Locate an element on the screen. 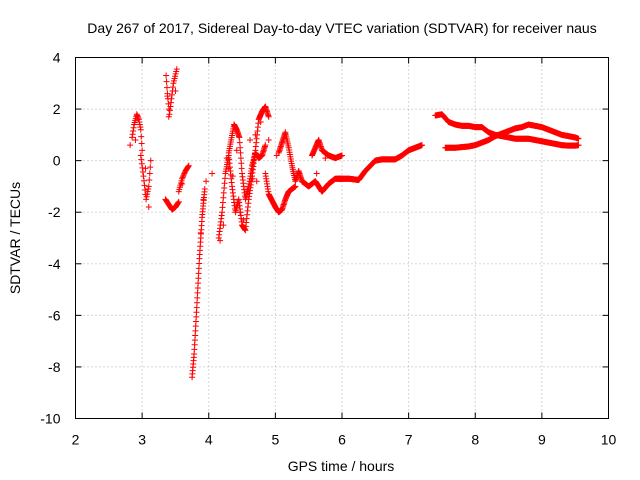  y-axis-label: SDTVAR / TECUs is located at coordinates (15, 238).